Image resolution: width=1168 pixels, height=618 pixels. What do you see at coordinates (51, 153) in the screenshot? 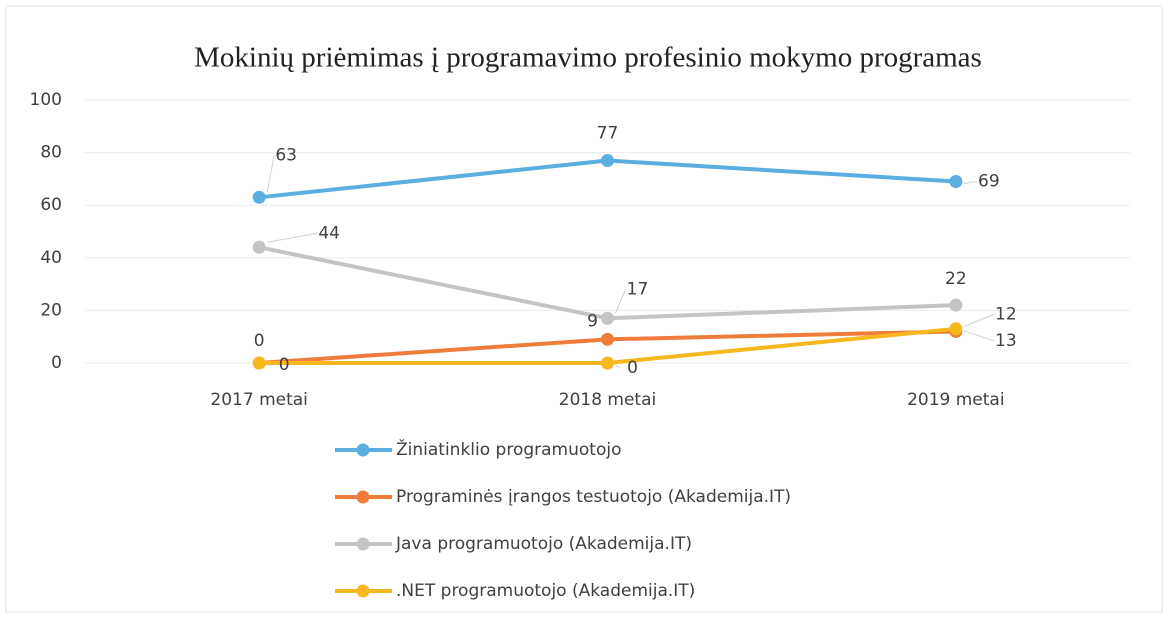
I see `y-tick-label: 80` at bounding box center [51, 153].